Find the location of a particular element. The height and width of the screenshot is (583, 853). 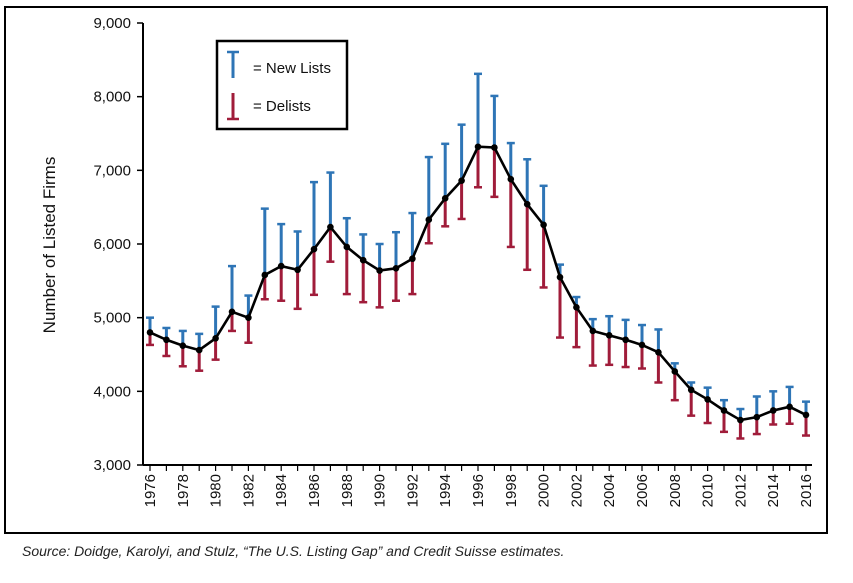

data-point-1999 is located at coordinates (527, 204).